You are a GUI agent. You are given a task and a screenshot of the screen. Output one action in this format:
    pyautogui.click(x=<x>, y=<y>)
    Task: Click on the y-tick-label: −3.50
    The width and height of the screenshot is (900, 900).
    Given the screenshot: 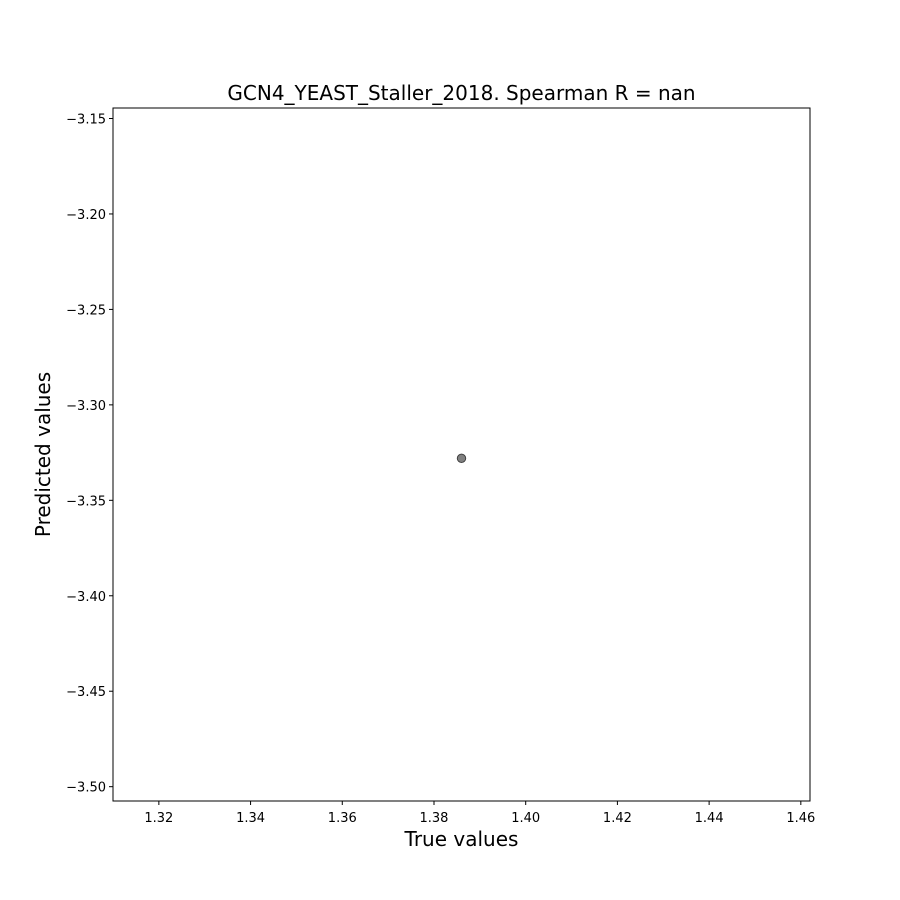 What is the action you would take?
    pyautogui.click(x=86, y=788)
    